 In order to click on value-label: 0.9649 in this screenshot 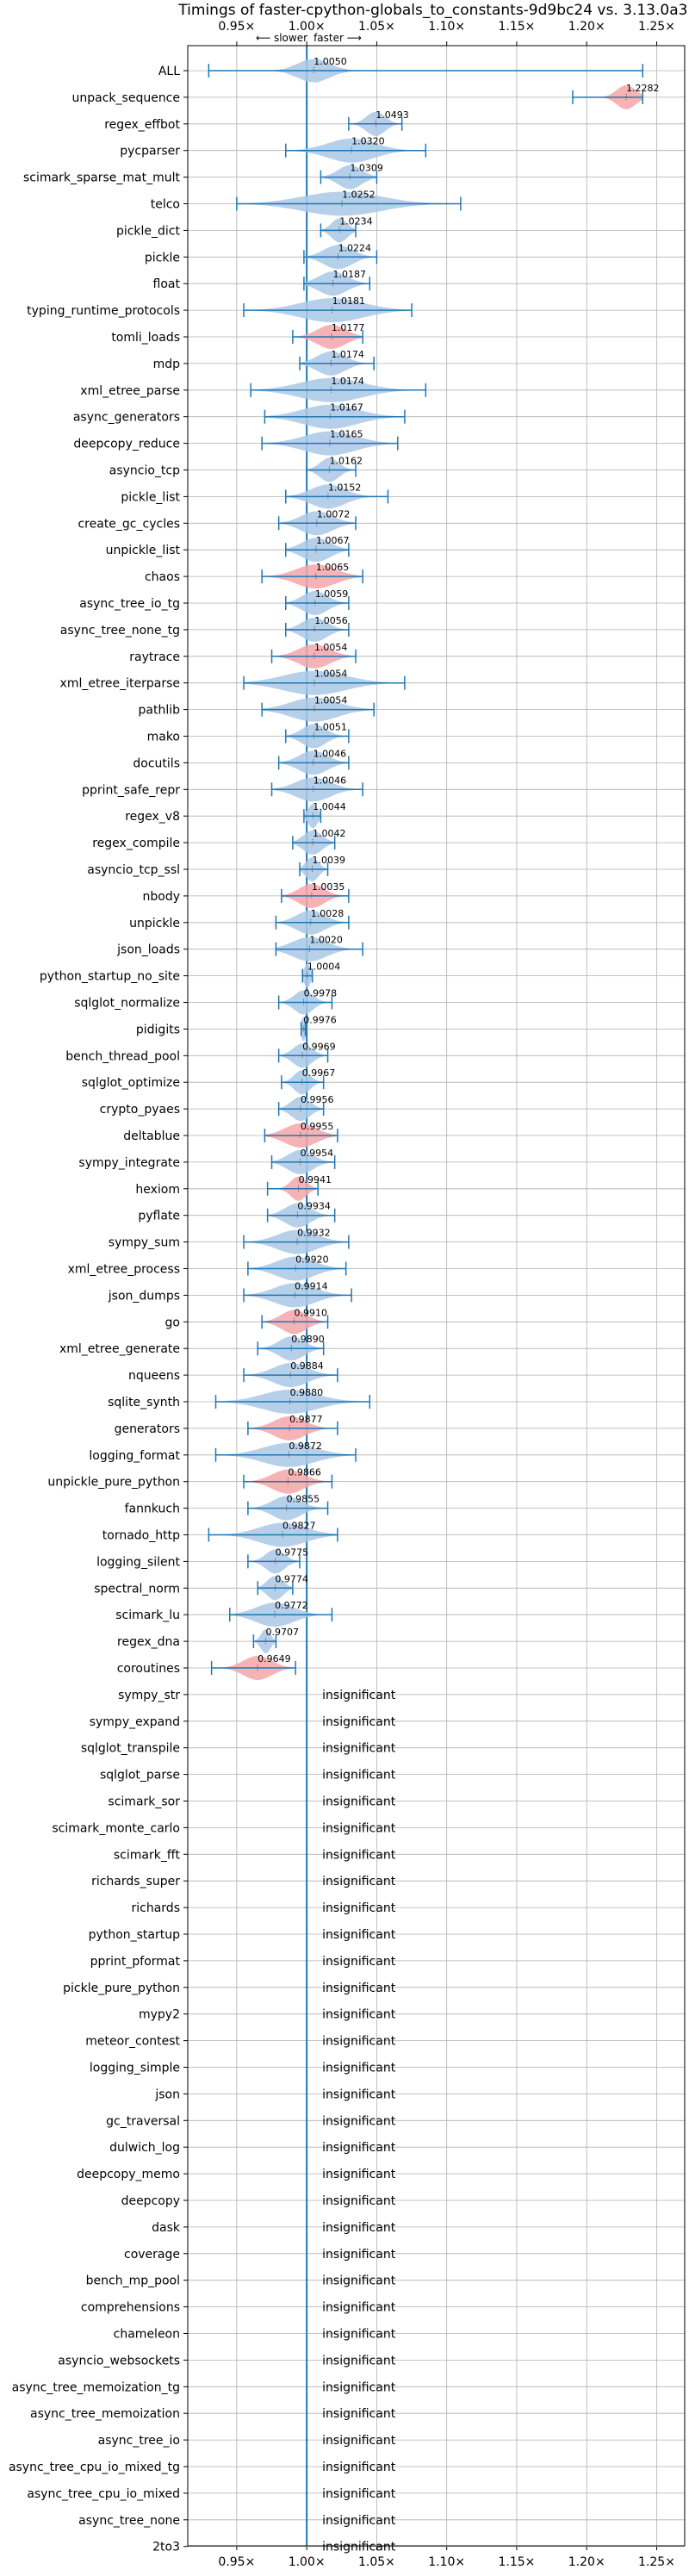, I will do `click(274, 1659)`.